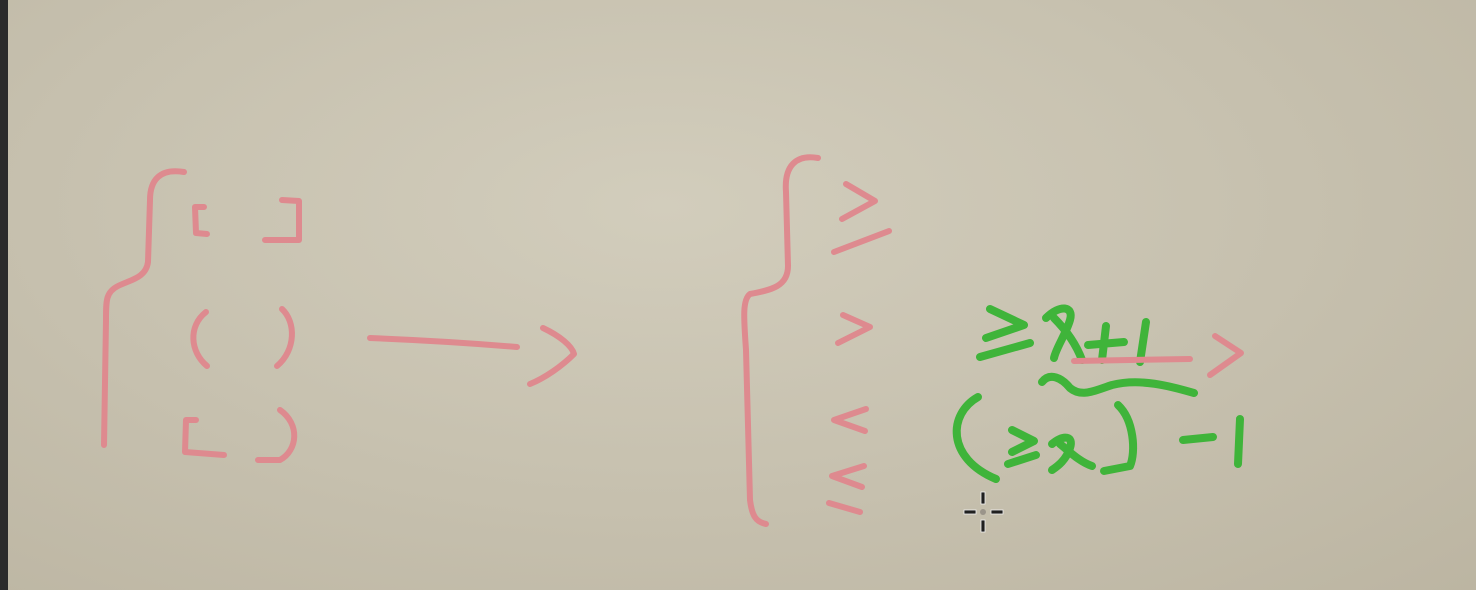 This screenshot has height=590, width=1476. What do you see at coordinates (861, 218) in the screenshot?
I see `greater-equal-symbol` at bounding box center [861, 218].